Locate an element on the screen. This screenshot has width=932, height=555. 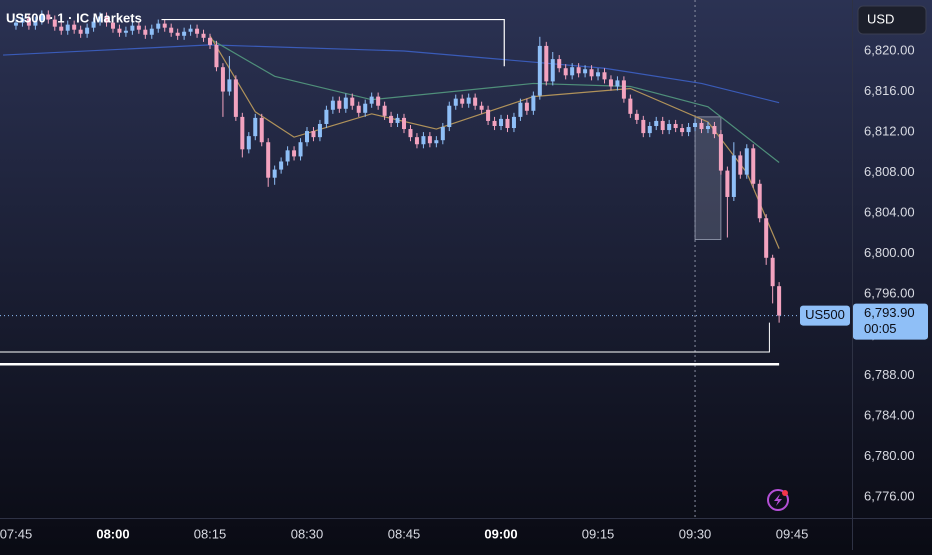
currency: USD is located at coordinates (880, 18).